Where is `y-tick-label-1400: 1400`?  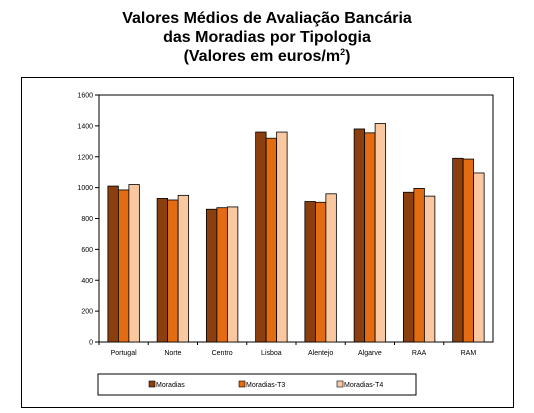 y-tick-label-1400: 1400 is located at coordinates (85, 126).